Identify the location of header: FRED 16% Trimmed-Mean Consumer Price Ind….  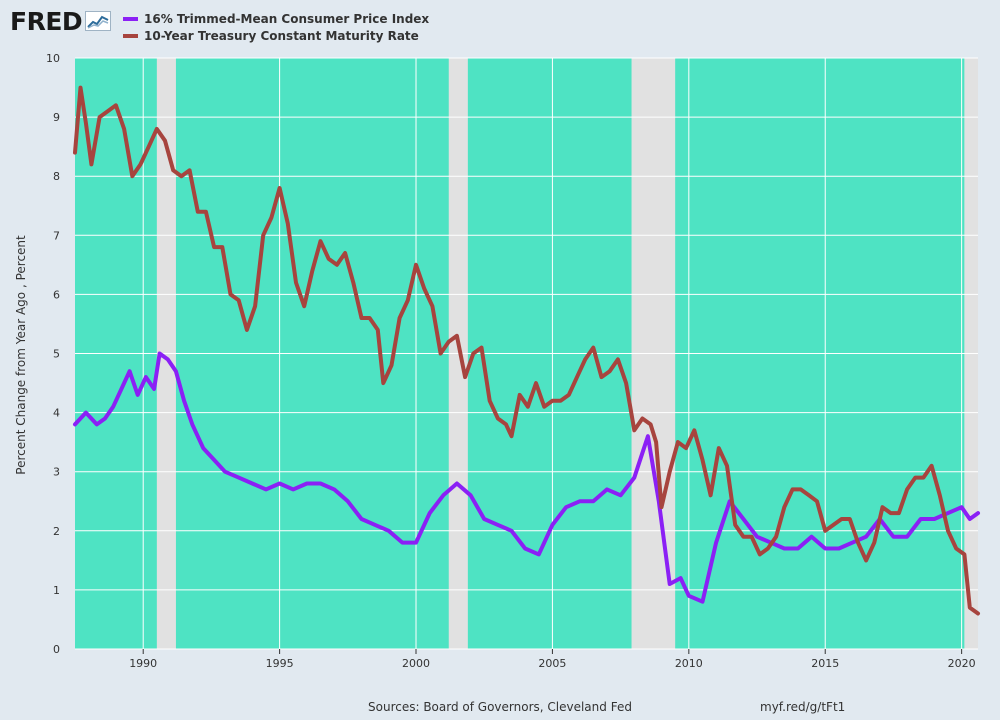
(500, 25).